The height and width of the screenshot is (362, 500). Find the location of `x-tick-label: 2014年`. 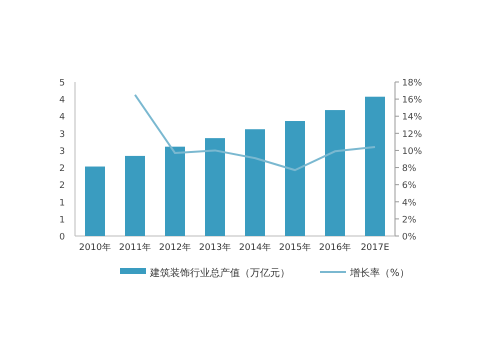

x-tick-label: 2014年 is located at coordinates (255, 247).